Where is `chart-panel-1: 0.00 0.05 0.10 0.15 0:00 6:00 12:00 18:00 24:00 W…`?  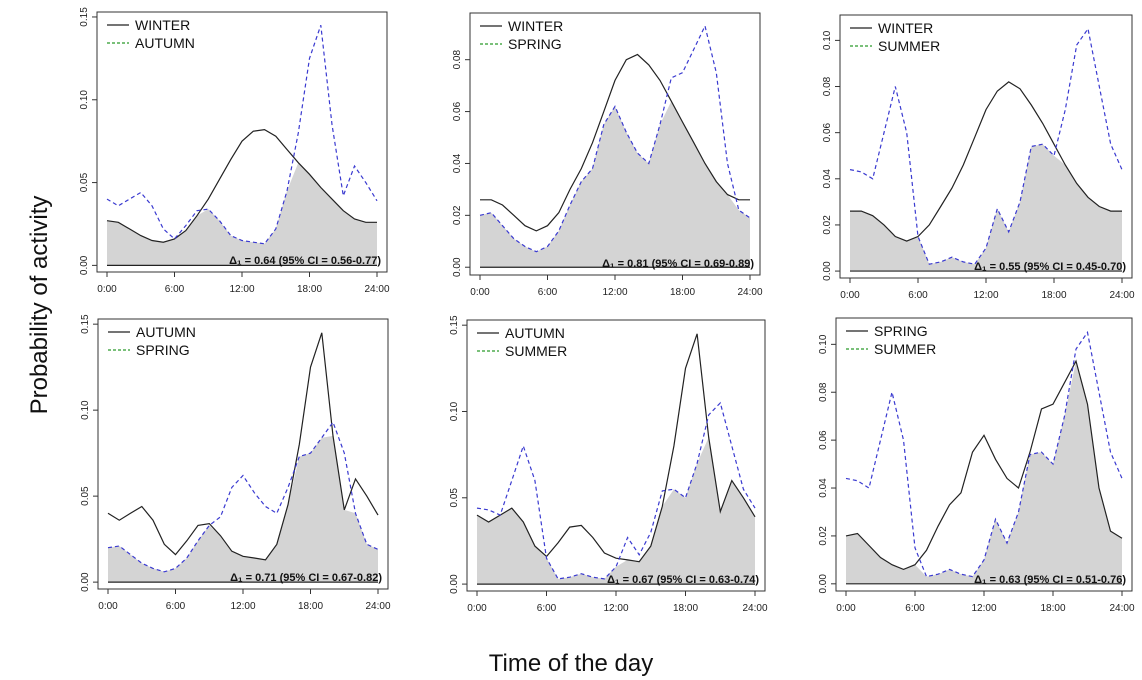 chart-panel-1: 0.00 0.05 0.10 0.15 0:00 6:00 12:00 18:00 24:00 W… is located at coordinates (234, 151).